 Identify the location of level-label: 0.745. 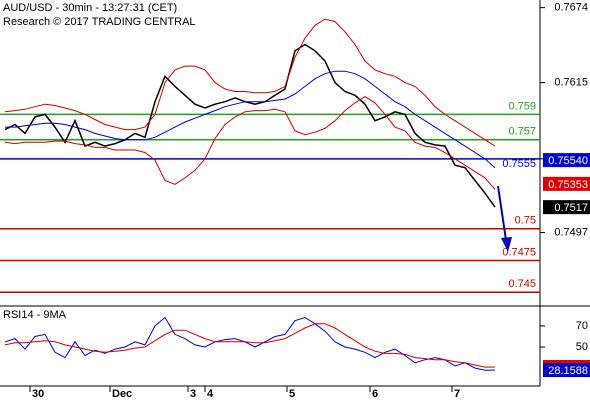
(522, 284).